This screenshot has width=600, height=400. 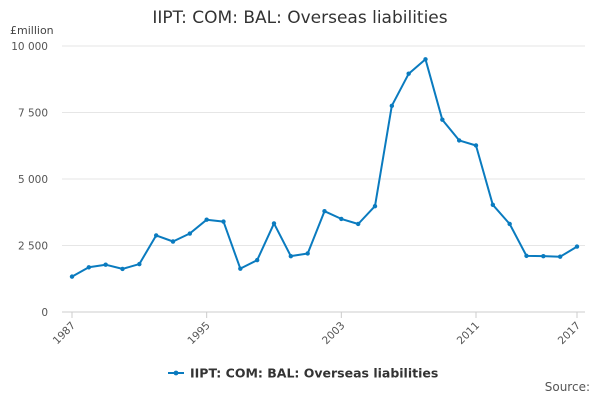 I want to click on x-tick-label: 1995, so click(x=198, y=333).